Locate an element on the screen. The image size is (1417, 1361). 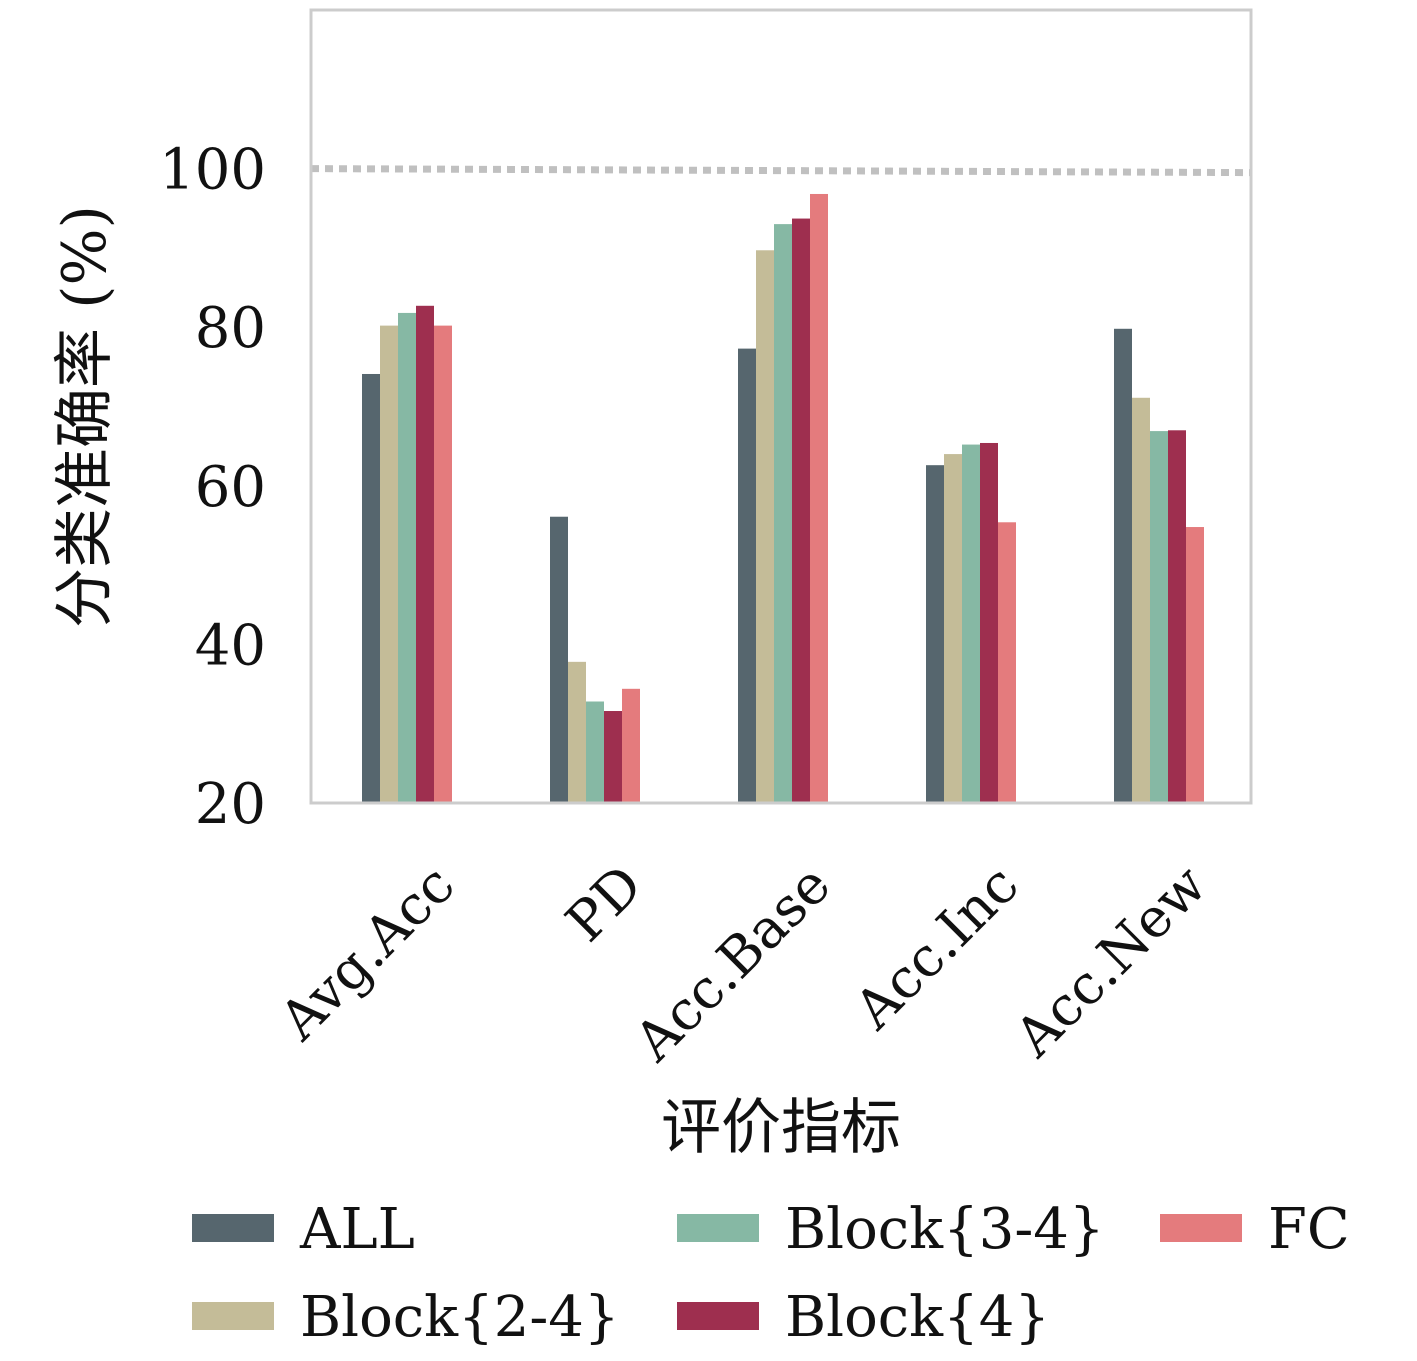
legend: ALL Block{2-4} Block{3-4} Block{4} FC is located at coordinates (771, 1273).